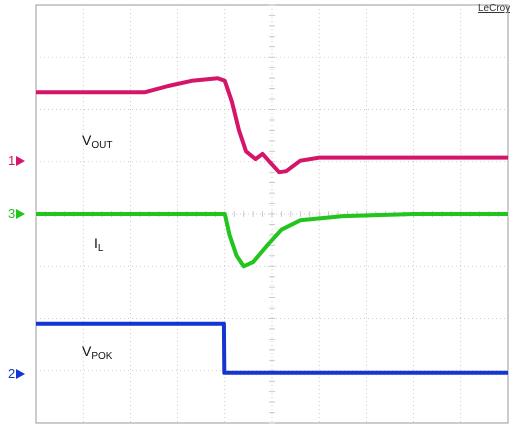  What do you see at coordinates (97, 352) in the screenshot?
I see `vpok-label: VPOK` at bounding box center [97, 352].